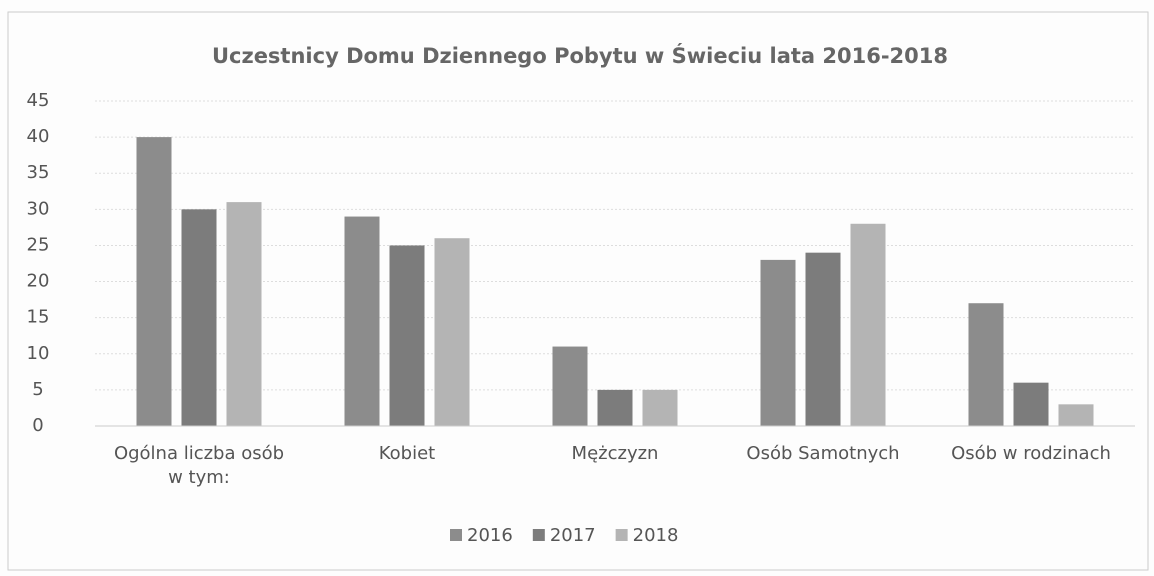 Image resolution: width=1154 pixels, height=576 pixels. I want to click on x-tick-label: Osób Samotnych, so click(823, 453).